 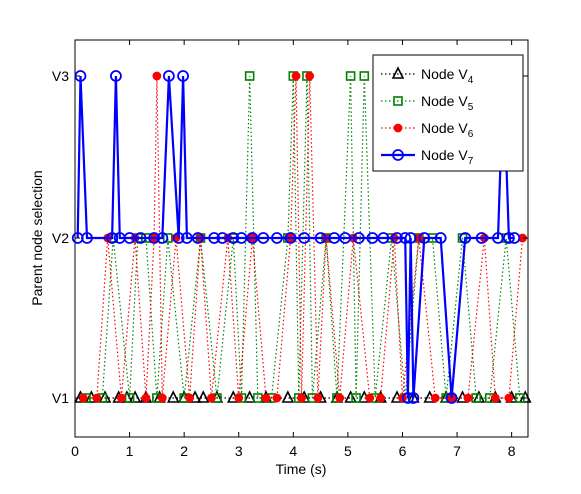 What do you see at coordinates (301, 469) in the screenshot?
I see `x-axis-label: Time (s)` at bounding box center [301, 469].